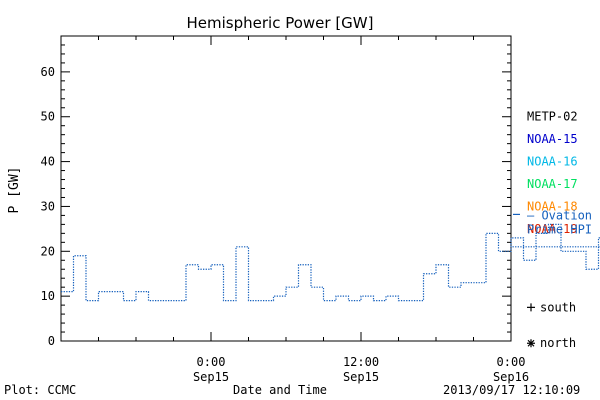 Image resolution: width=600 pixels, height=400 pixels. Describe the element at coordinates (48, 117) in the screenshot. I see `y-tick-label: 50` at that location.